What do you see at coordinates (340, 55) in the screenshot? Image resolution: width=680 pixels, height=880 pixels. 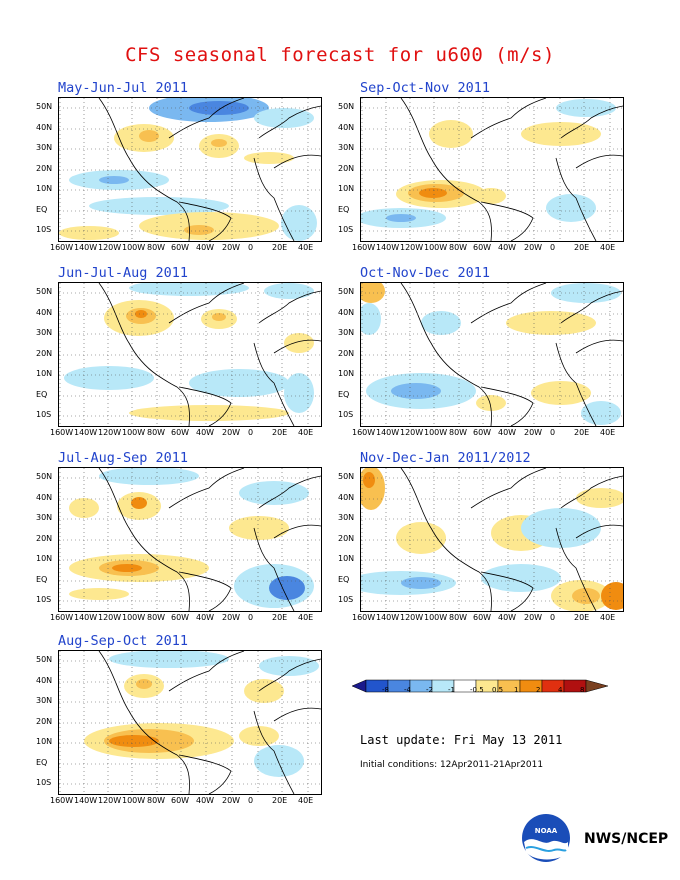 I see `main-title: CFS seasonal forecast for u600 (m/s)` at bounding box center [340, 55].